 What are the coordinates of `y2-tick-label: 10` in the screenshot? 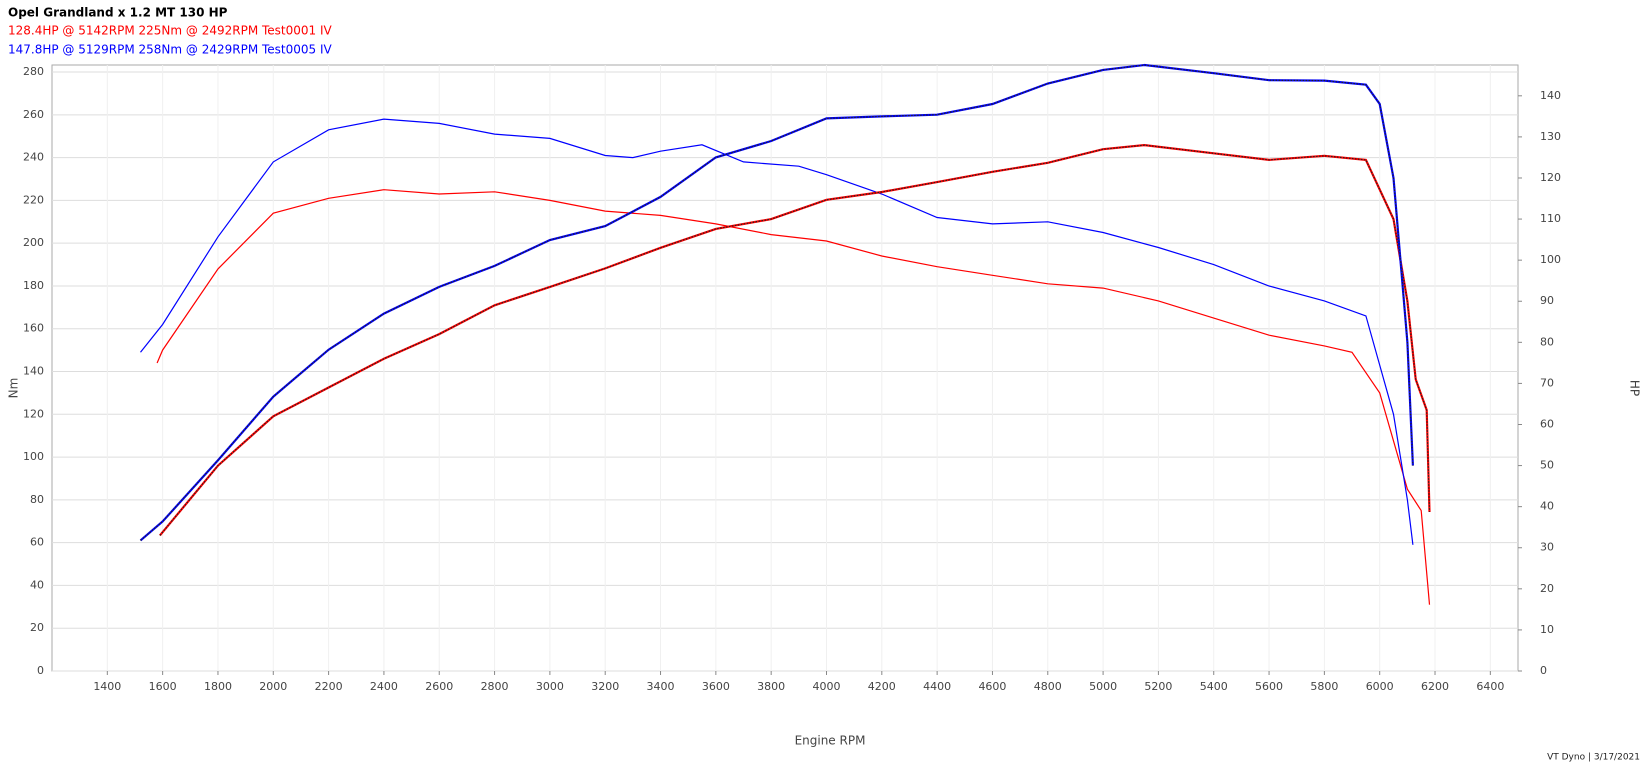 It's located at (1547, 629).